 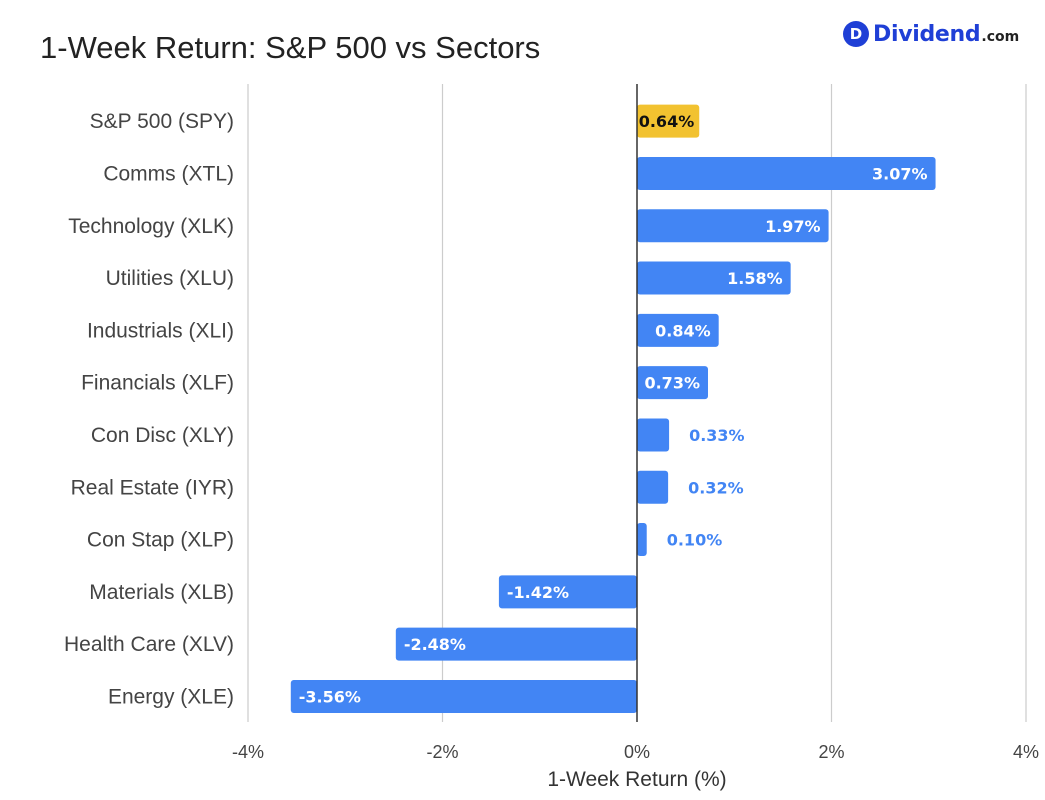 I want to click on logo-name: Dividend, so click(x=927, y=34).